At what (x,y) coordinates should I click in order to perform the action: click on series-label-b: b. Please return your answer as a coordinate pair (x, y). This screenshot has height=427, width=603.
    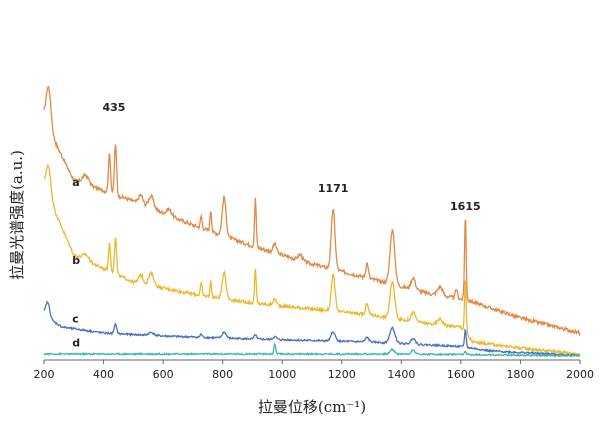
    Looking at the image, I should click on (76, 260).